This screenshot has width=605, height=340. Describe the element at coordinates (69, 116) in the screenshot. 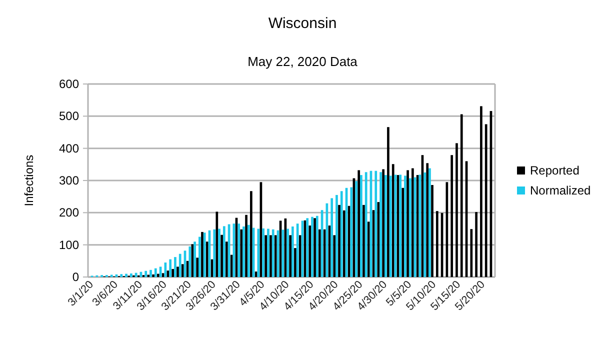

I see `y-tick-label: 500` at that location.